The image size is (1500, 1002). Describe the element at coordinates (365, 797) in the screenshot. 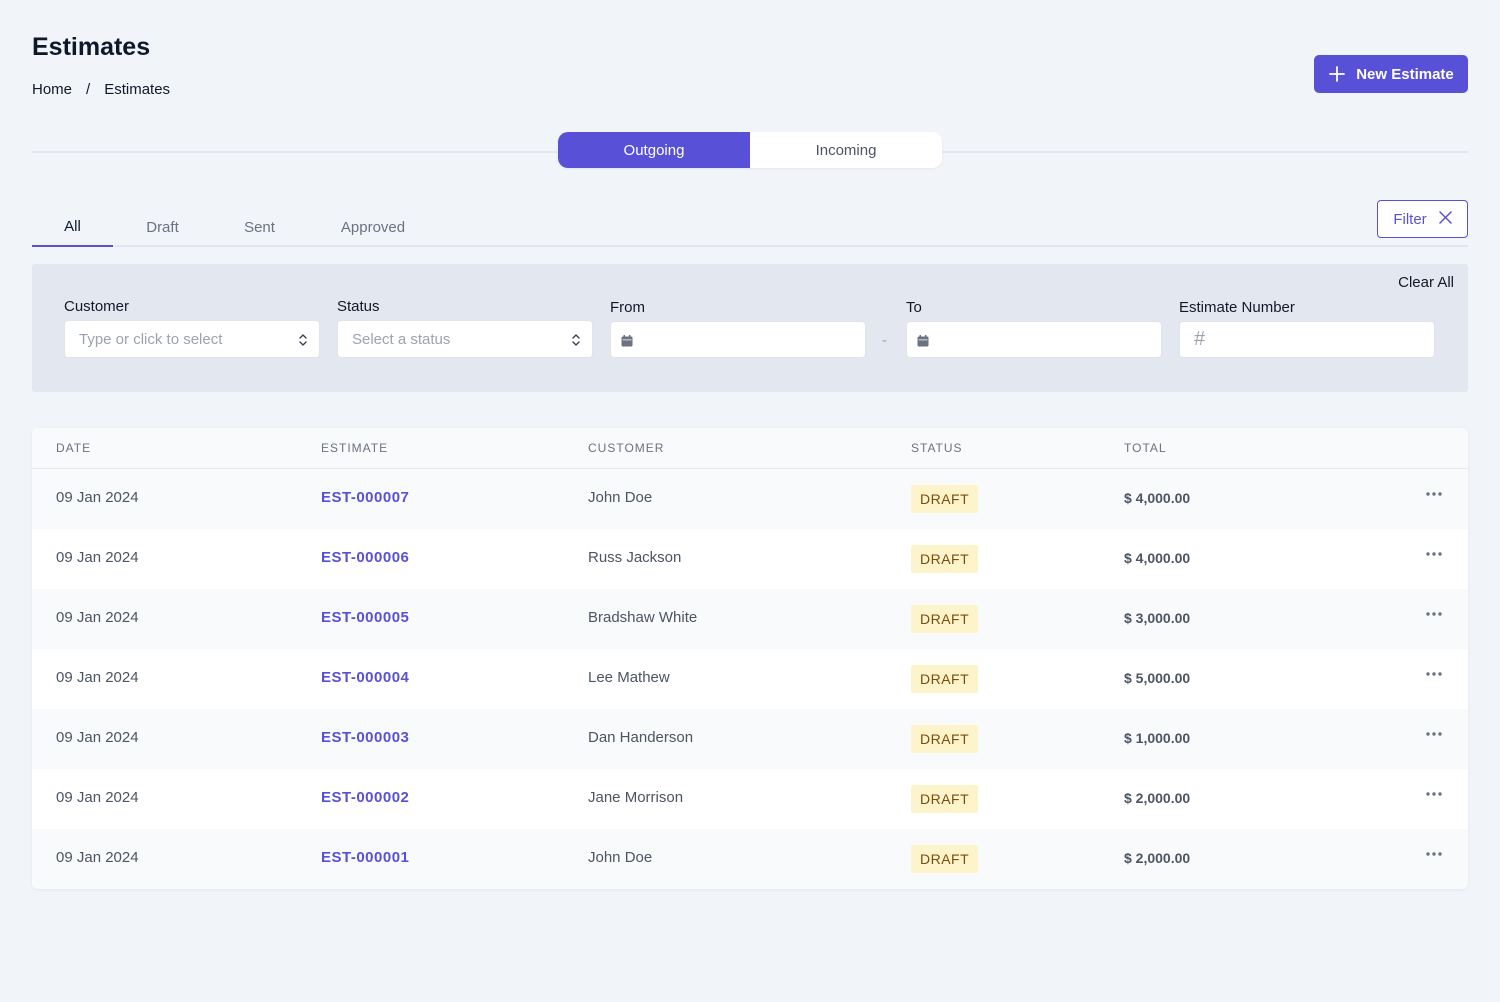

I see `row-estimate-link: EST-000002` at that location.